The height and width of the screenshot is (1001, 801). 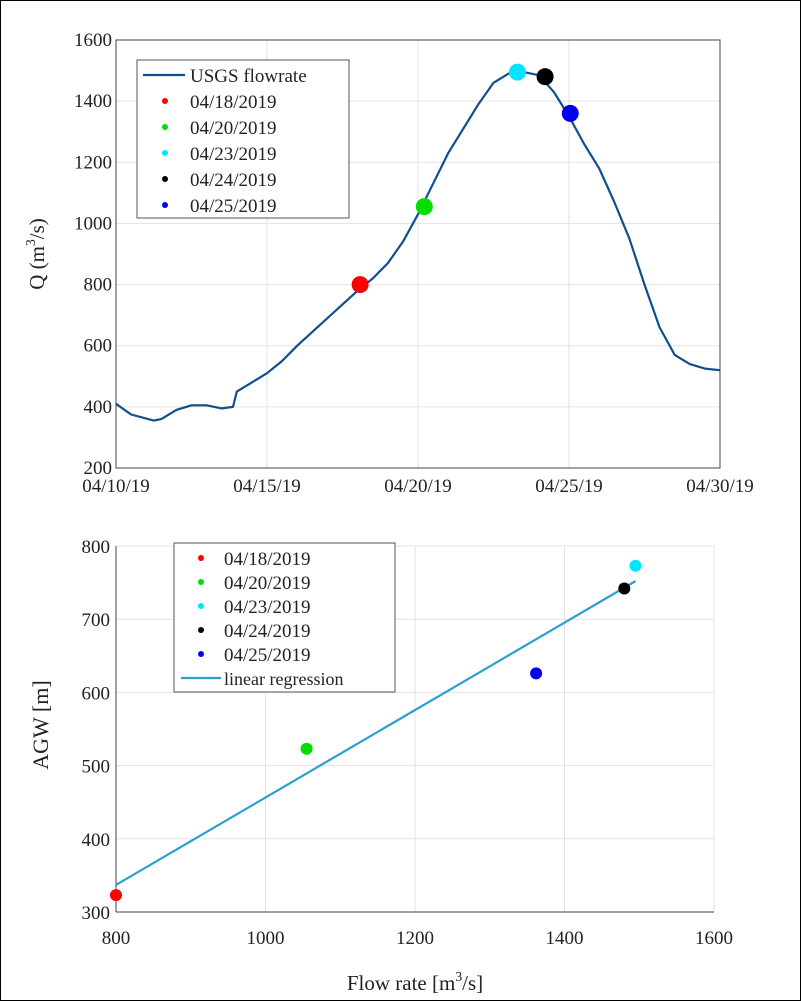 I want to click on x-tick-label: 1600, so click(x=714, y=938).